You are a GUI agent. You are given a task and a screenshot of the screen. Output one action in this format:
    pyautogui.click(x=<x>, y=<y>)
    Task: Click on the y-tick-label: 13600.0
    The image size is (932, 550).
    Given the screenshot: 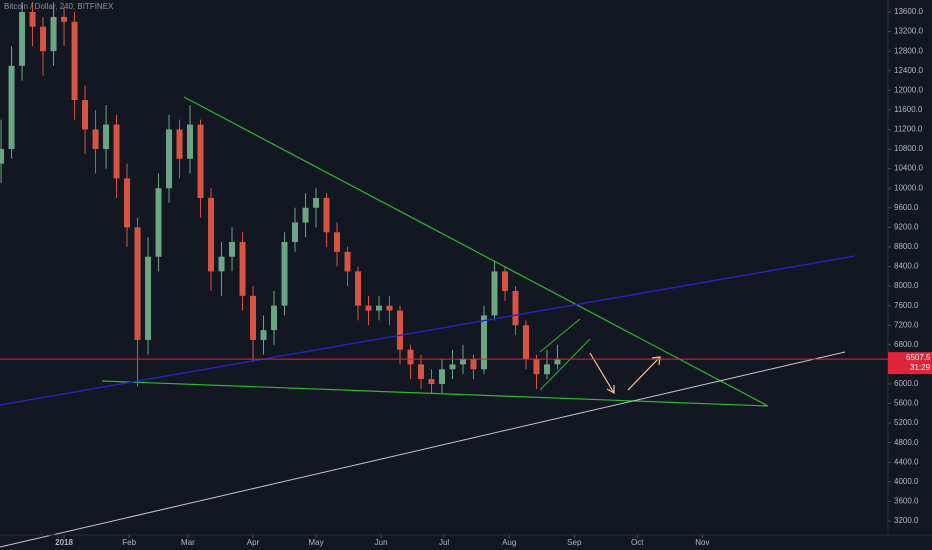 What is the action you would take?
    pyautogui.click(x=908, y=11)
    